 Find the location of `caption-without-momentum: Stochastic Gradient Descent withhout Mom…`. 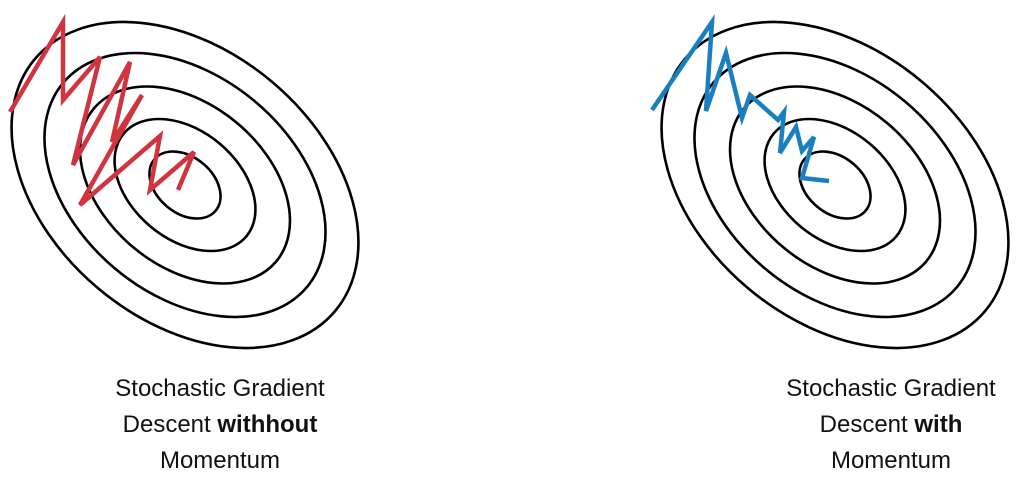

caption-without-momentum: Stochastic Gradient Descent withhout Mom… is located at coordinates (220, 425).